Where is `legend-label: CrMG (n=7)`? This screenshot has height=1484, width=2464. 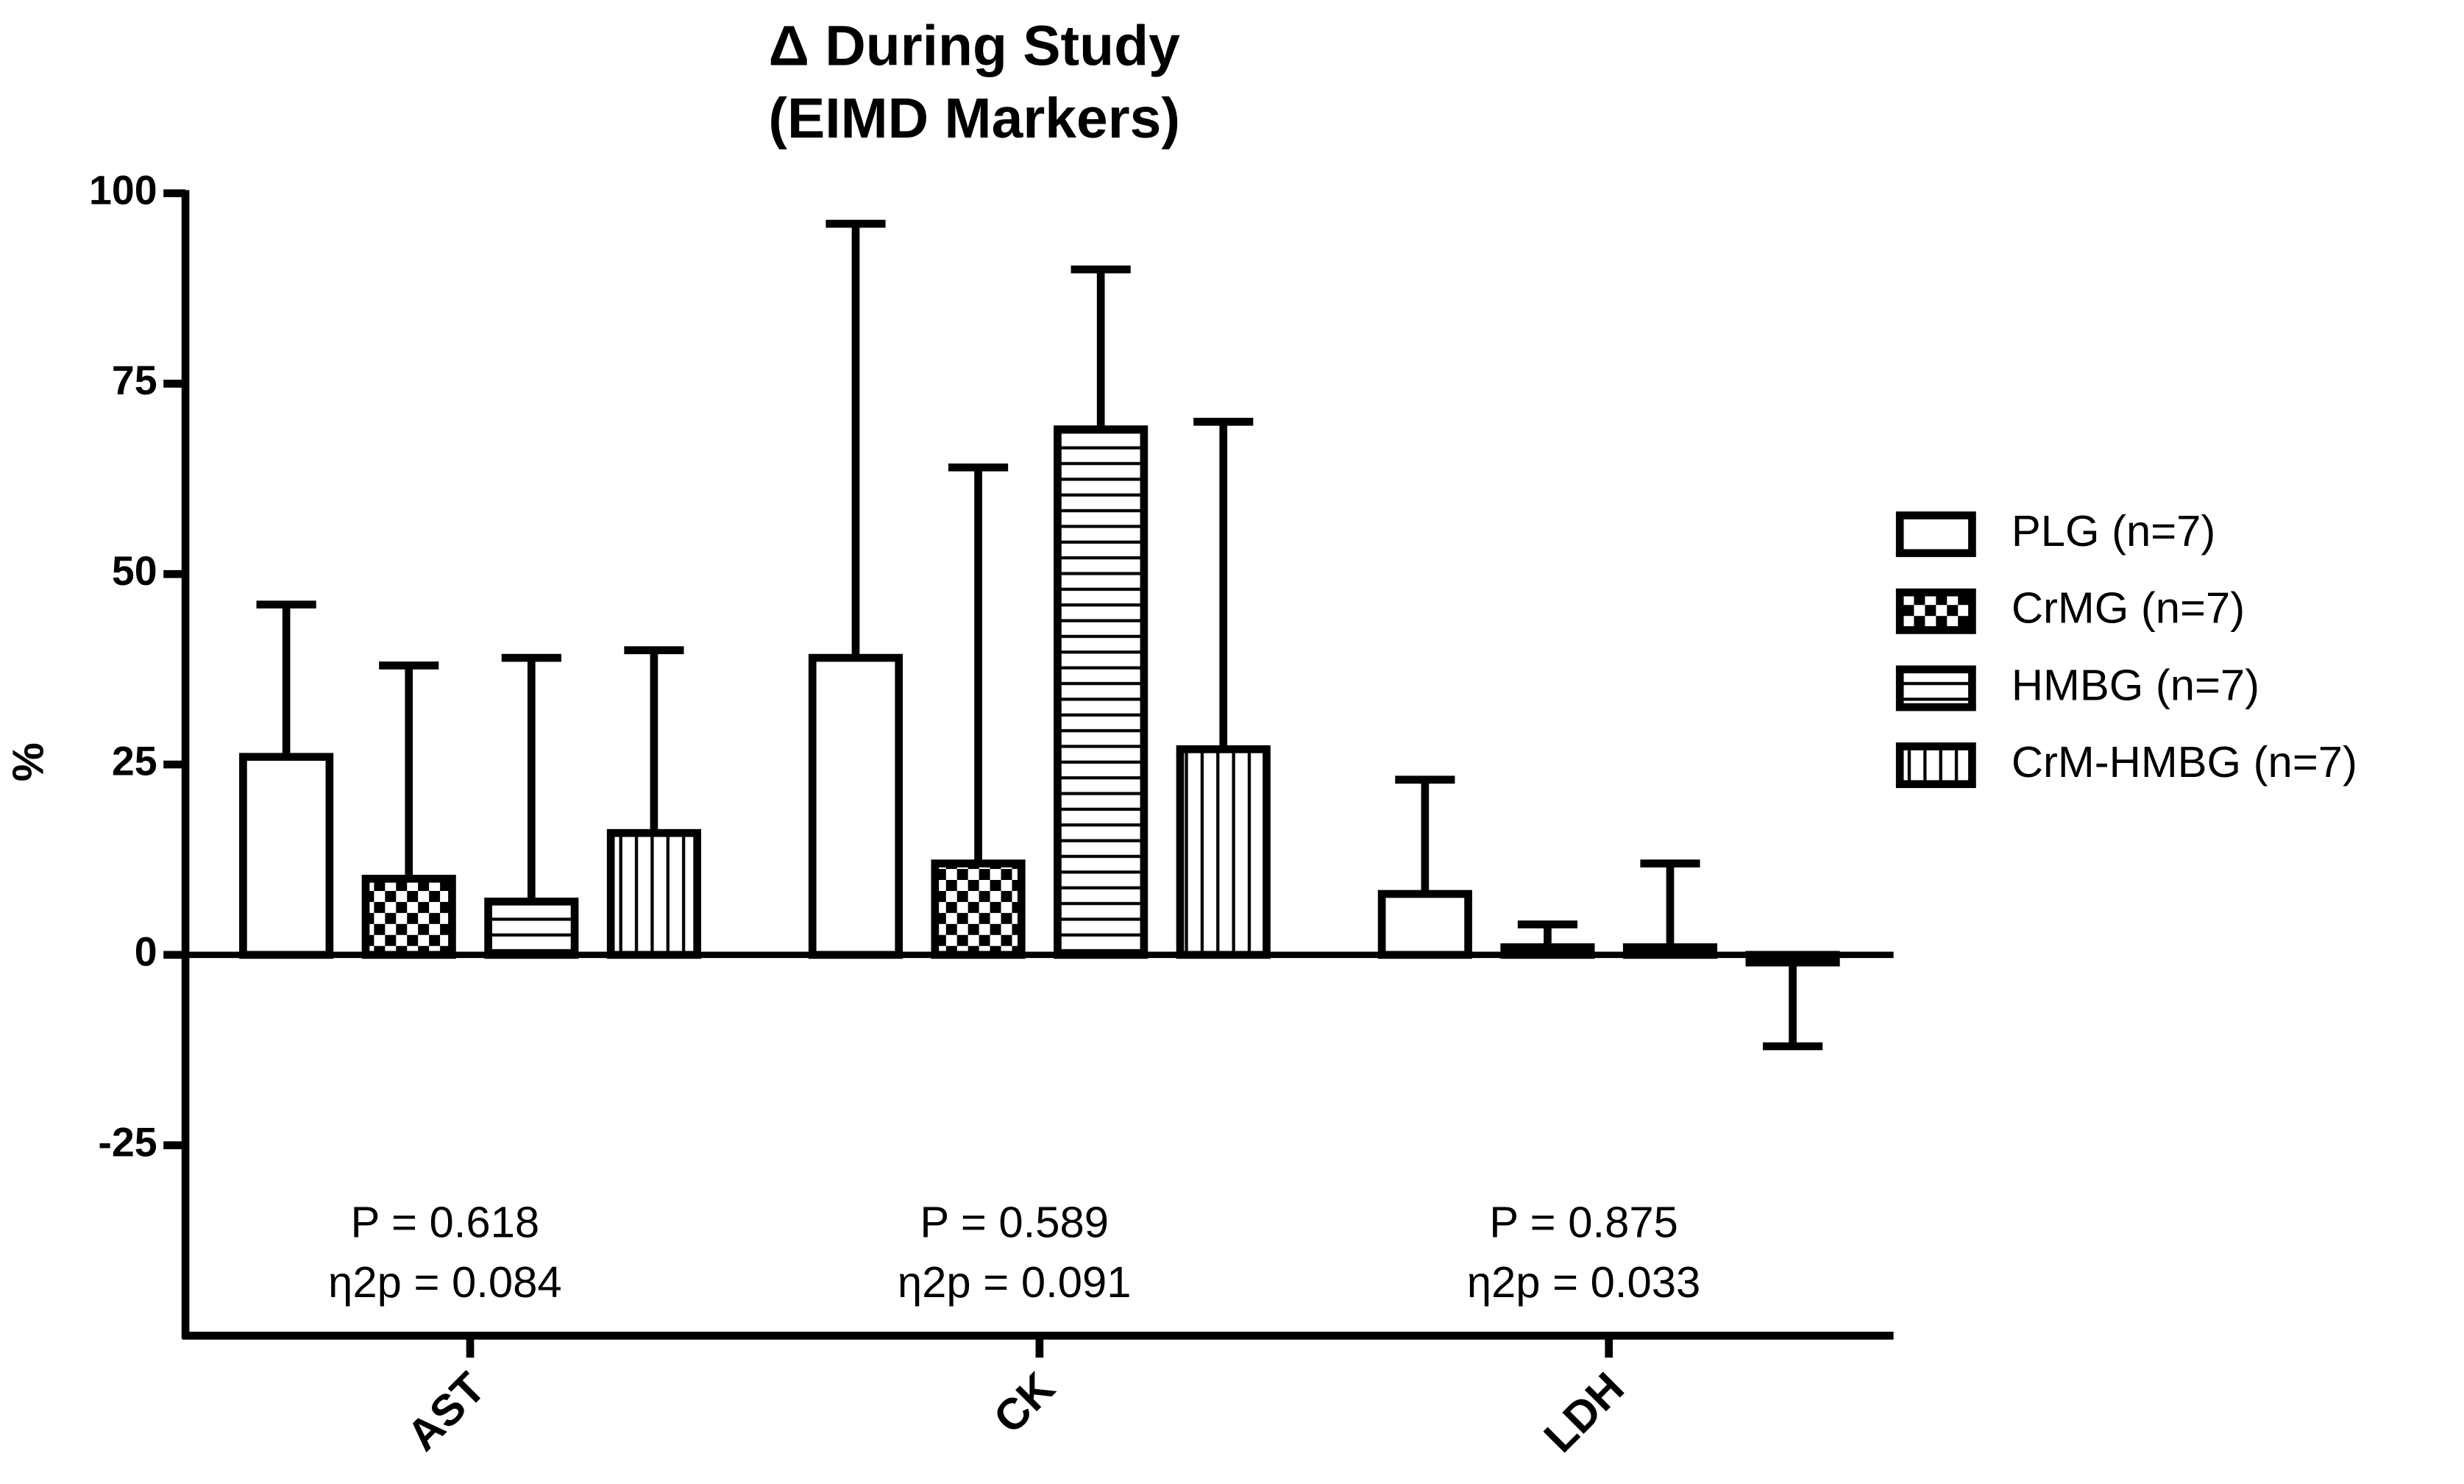
legend-label: CrMG (n=7) is located at coordinates (2128, 608).